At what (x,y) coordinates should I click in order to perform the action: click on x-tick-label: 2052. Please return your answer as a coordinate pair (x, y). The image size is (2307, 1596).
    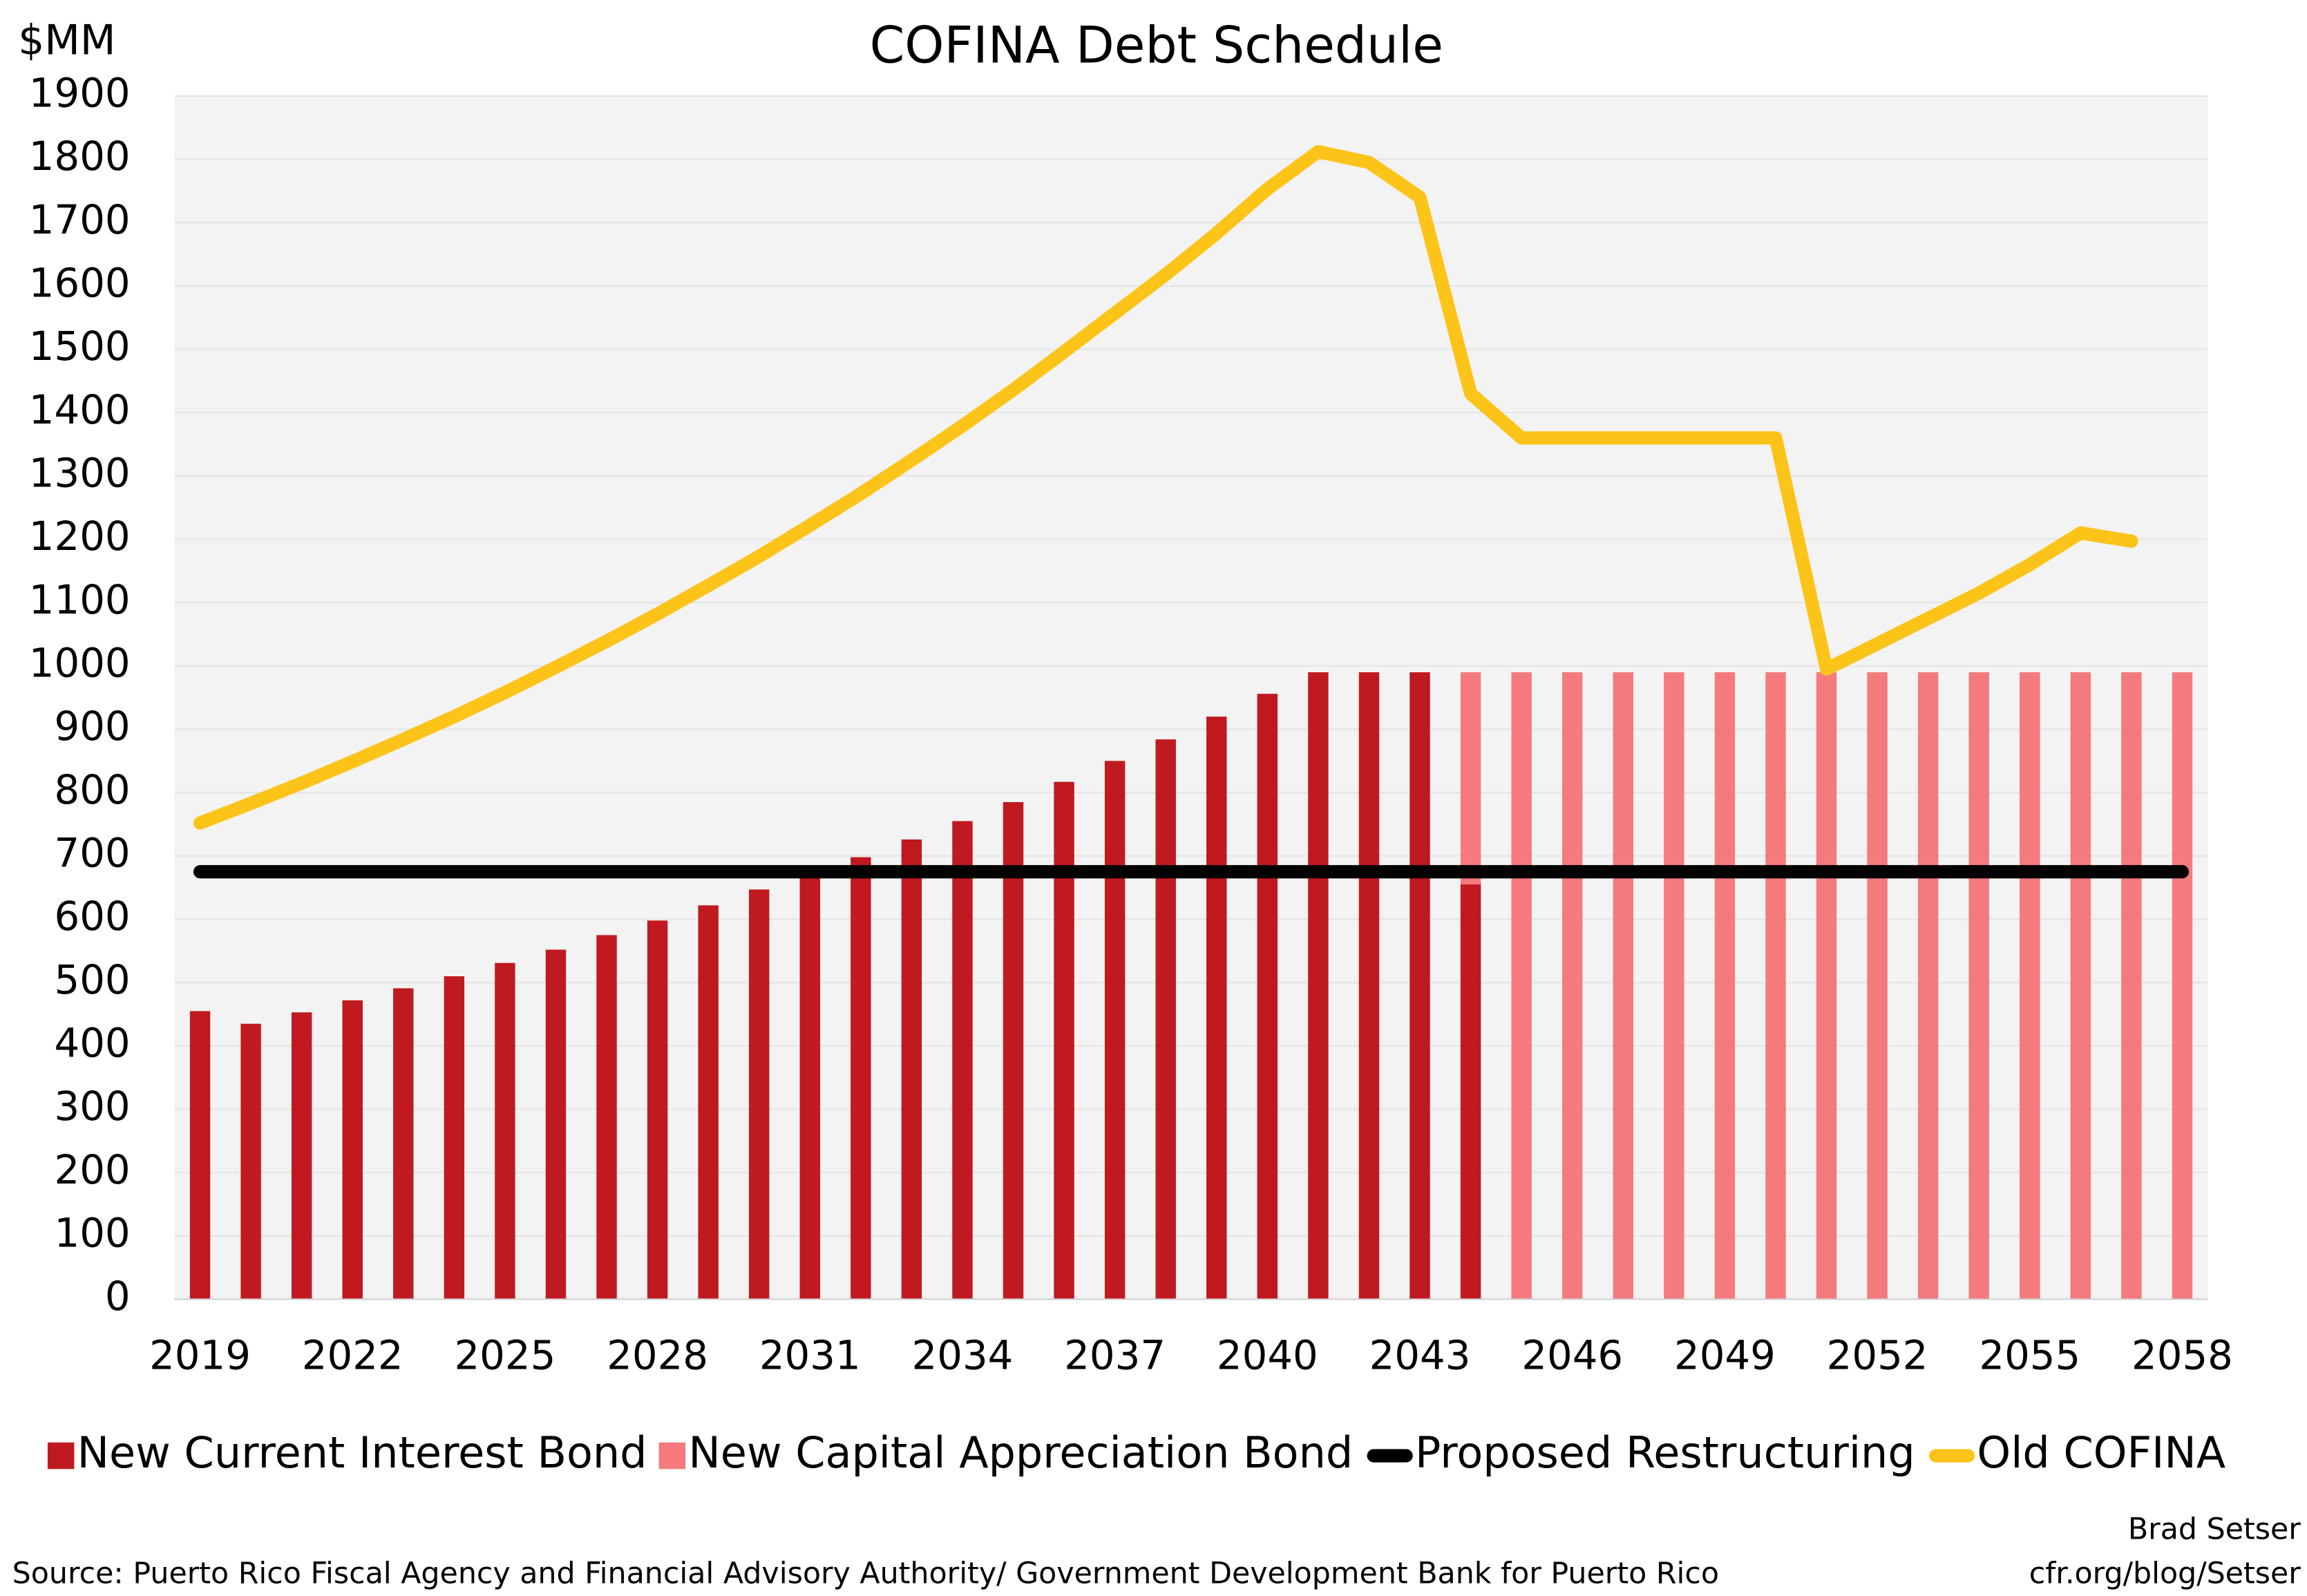
    Looking at the image, I should click on (1878, 1355).